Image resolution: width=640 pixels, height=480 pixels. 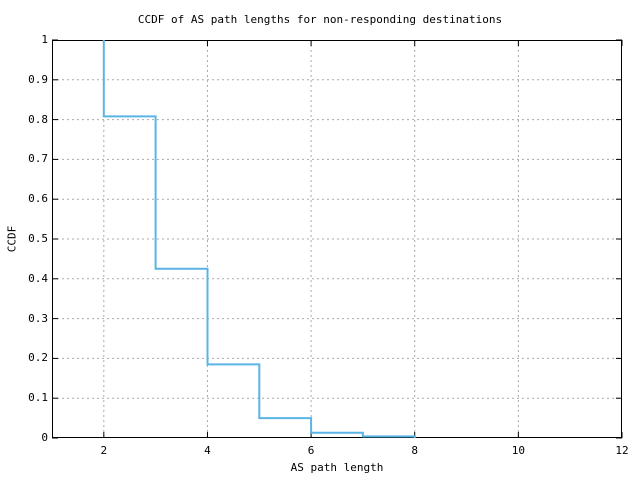 I want to click on y-tick-label: 0.3, so click(x=38, y=318).